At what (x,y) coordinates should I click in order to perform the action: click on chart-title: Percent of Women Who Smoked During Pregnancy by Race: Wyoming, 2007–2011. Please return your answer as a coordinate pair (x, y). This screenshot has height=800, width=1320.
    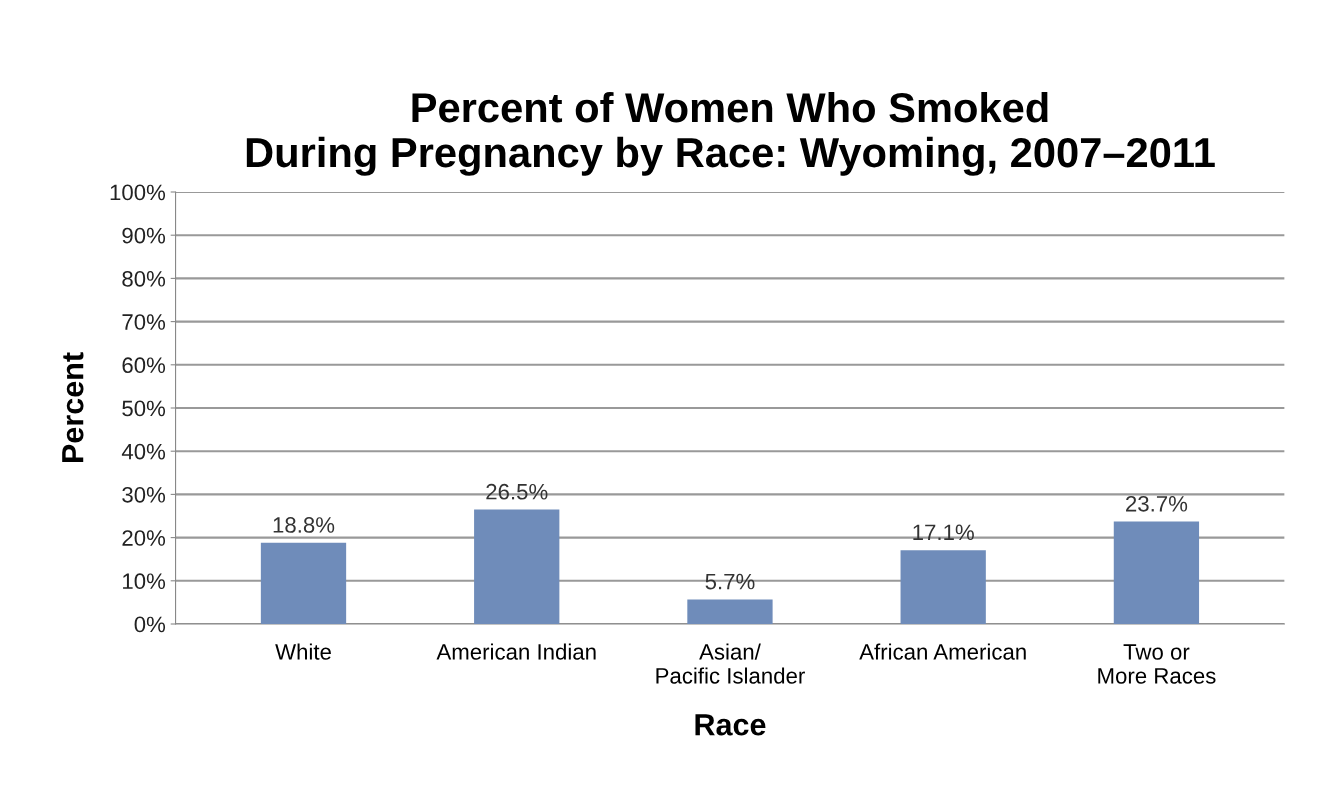
    Looking at the image, I should click on (730, 133).